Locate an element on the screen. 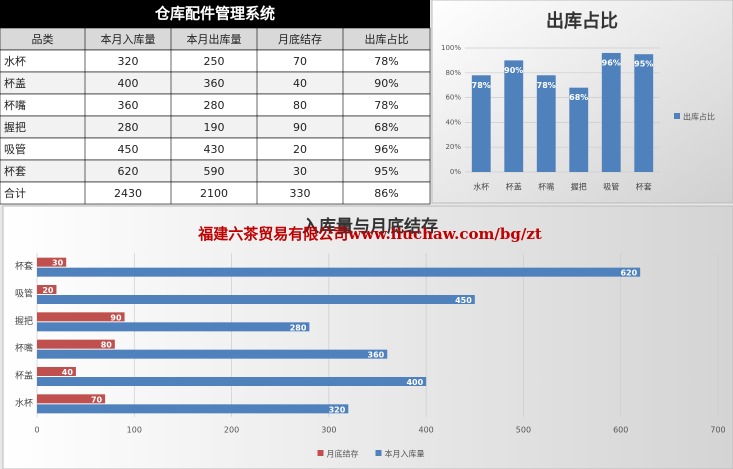 The image size is (733, 469). data-label: 90% is located at coordinates (513, 70).